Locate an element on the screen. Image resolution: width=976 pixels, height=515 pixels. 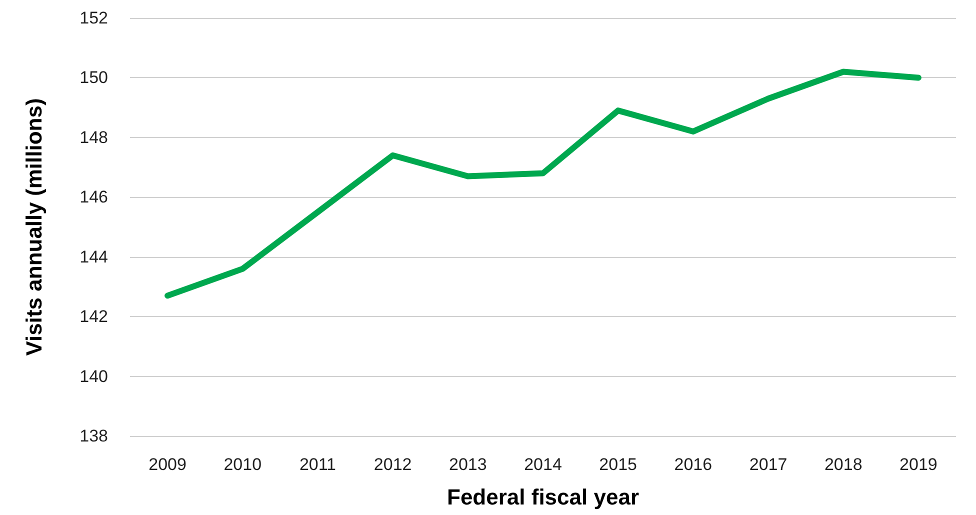
y-tick-label: 150 is located at coordinates (94, 78).